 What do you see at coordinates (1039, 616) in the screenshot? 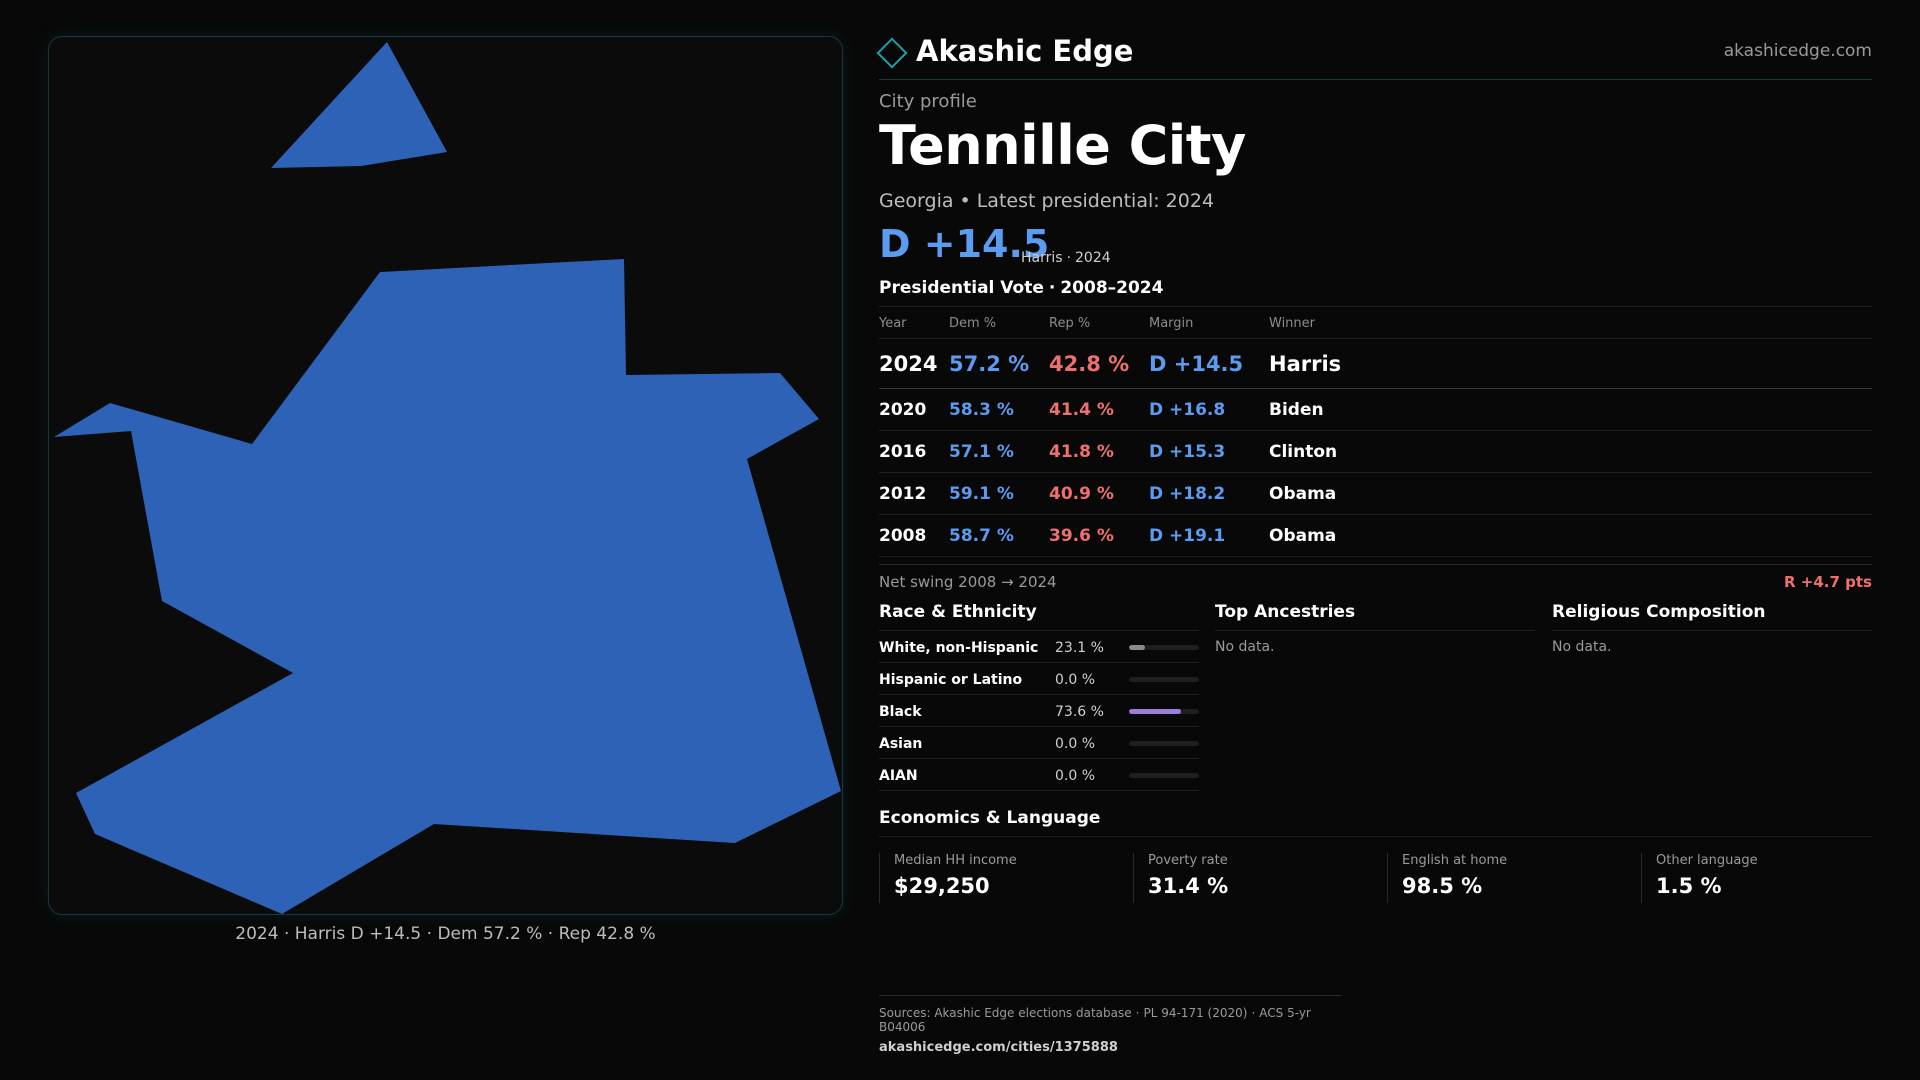
I see `race-title: Race & Ethnicity` at bounding box center [1039, 616].